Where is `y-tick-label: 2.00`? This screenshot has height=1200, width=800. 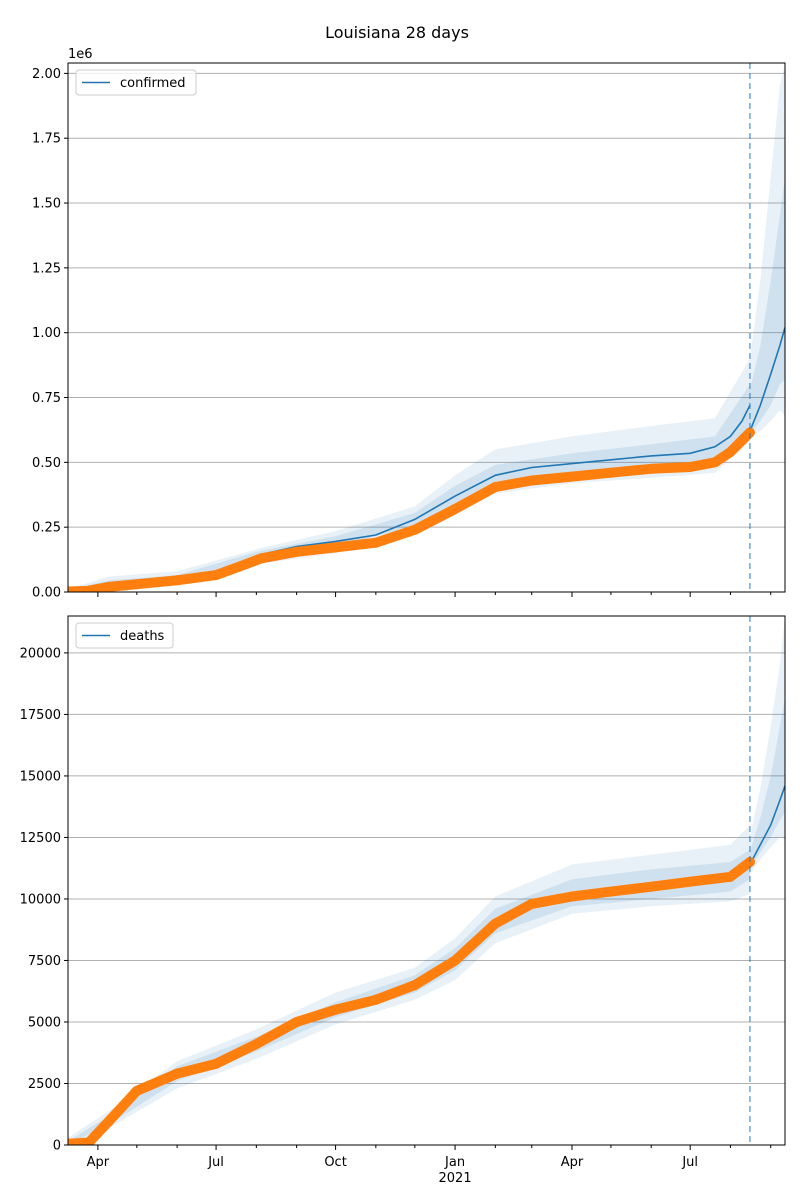
y-tick-label: 2.00 is located at coordinates (46, 74).